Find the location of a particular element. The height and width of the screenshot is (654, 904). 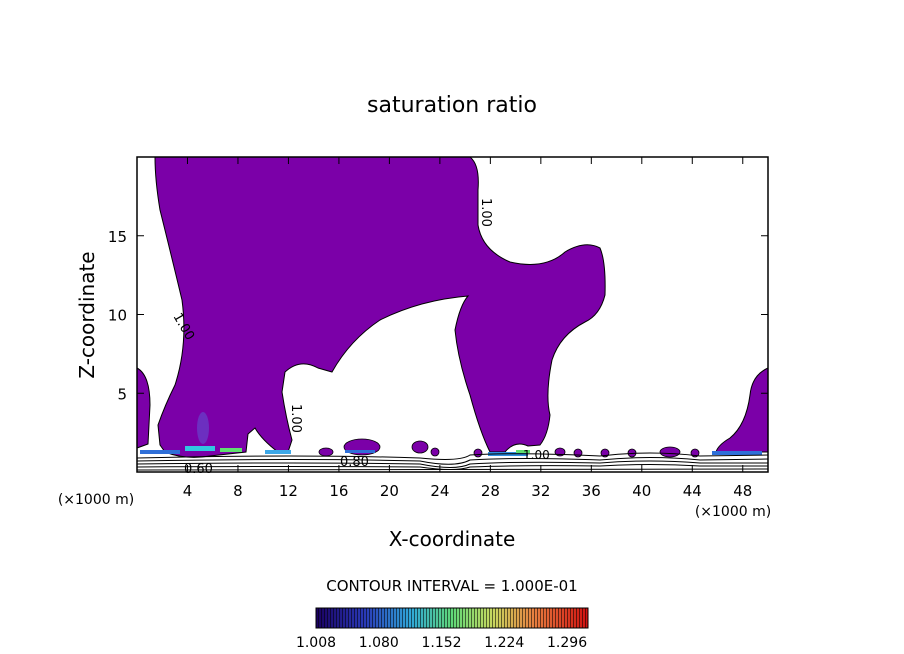

x-tick-label: 48 is located at coordinates (742, 491).